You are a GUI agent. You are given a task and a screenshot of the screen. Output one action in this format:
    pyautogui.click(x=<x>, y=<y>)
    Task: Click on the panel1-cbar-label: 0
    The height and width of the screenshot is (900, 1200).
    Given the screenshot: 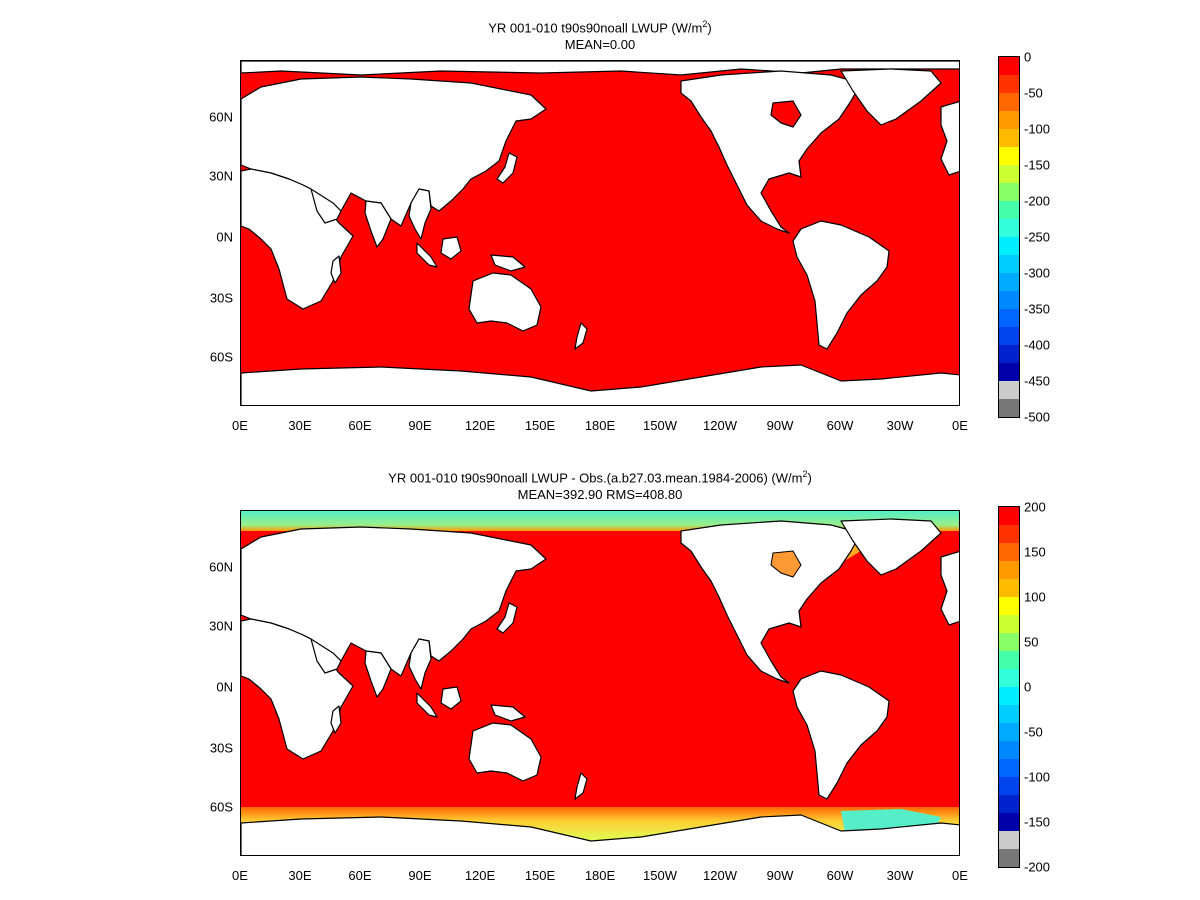 What is the action you would take?
    pyautogui.click(x=1028, y=57)
    